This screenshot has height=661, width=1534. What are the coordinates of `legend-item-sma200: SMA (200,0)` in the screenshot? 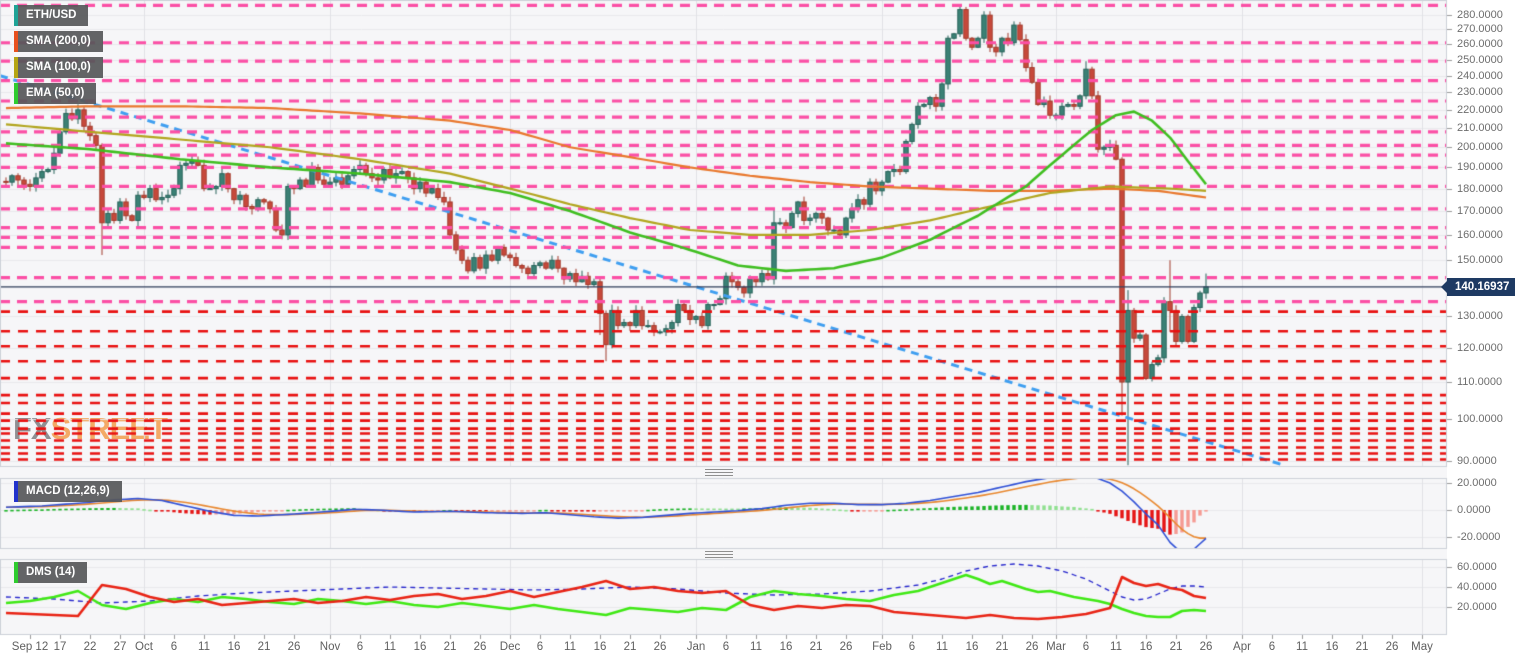 It's located at (58, 41).